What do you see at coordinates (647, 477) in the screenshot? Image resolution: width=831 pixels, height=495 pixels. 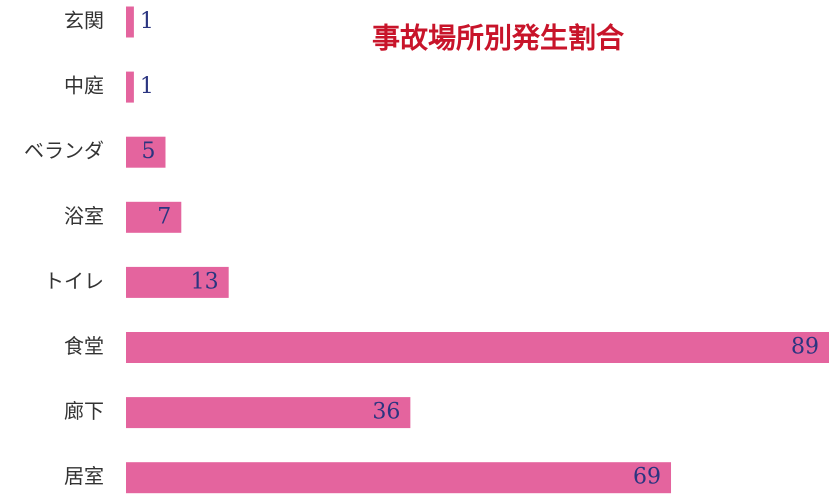 I see `value-label: 69` at bounding box center [647, 477].